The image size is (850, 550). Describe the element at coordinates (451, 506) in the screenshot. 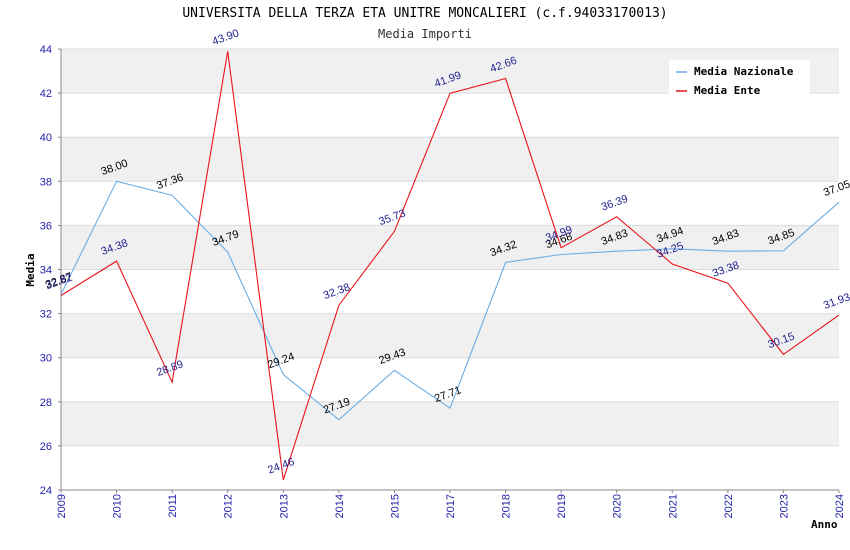

I see `x-tick-label: 2017` at that location.